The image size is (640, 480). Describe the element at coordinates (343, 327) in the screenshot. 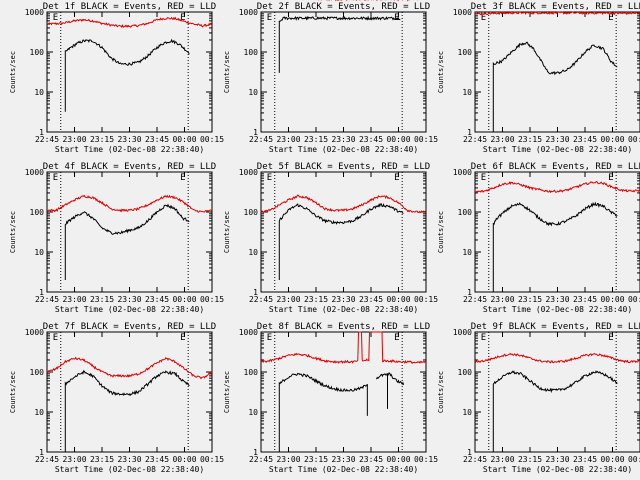

I see `panel-title: Det 8f BLACK = Events, RED = LLD` at that location.